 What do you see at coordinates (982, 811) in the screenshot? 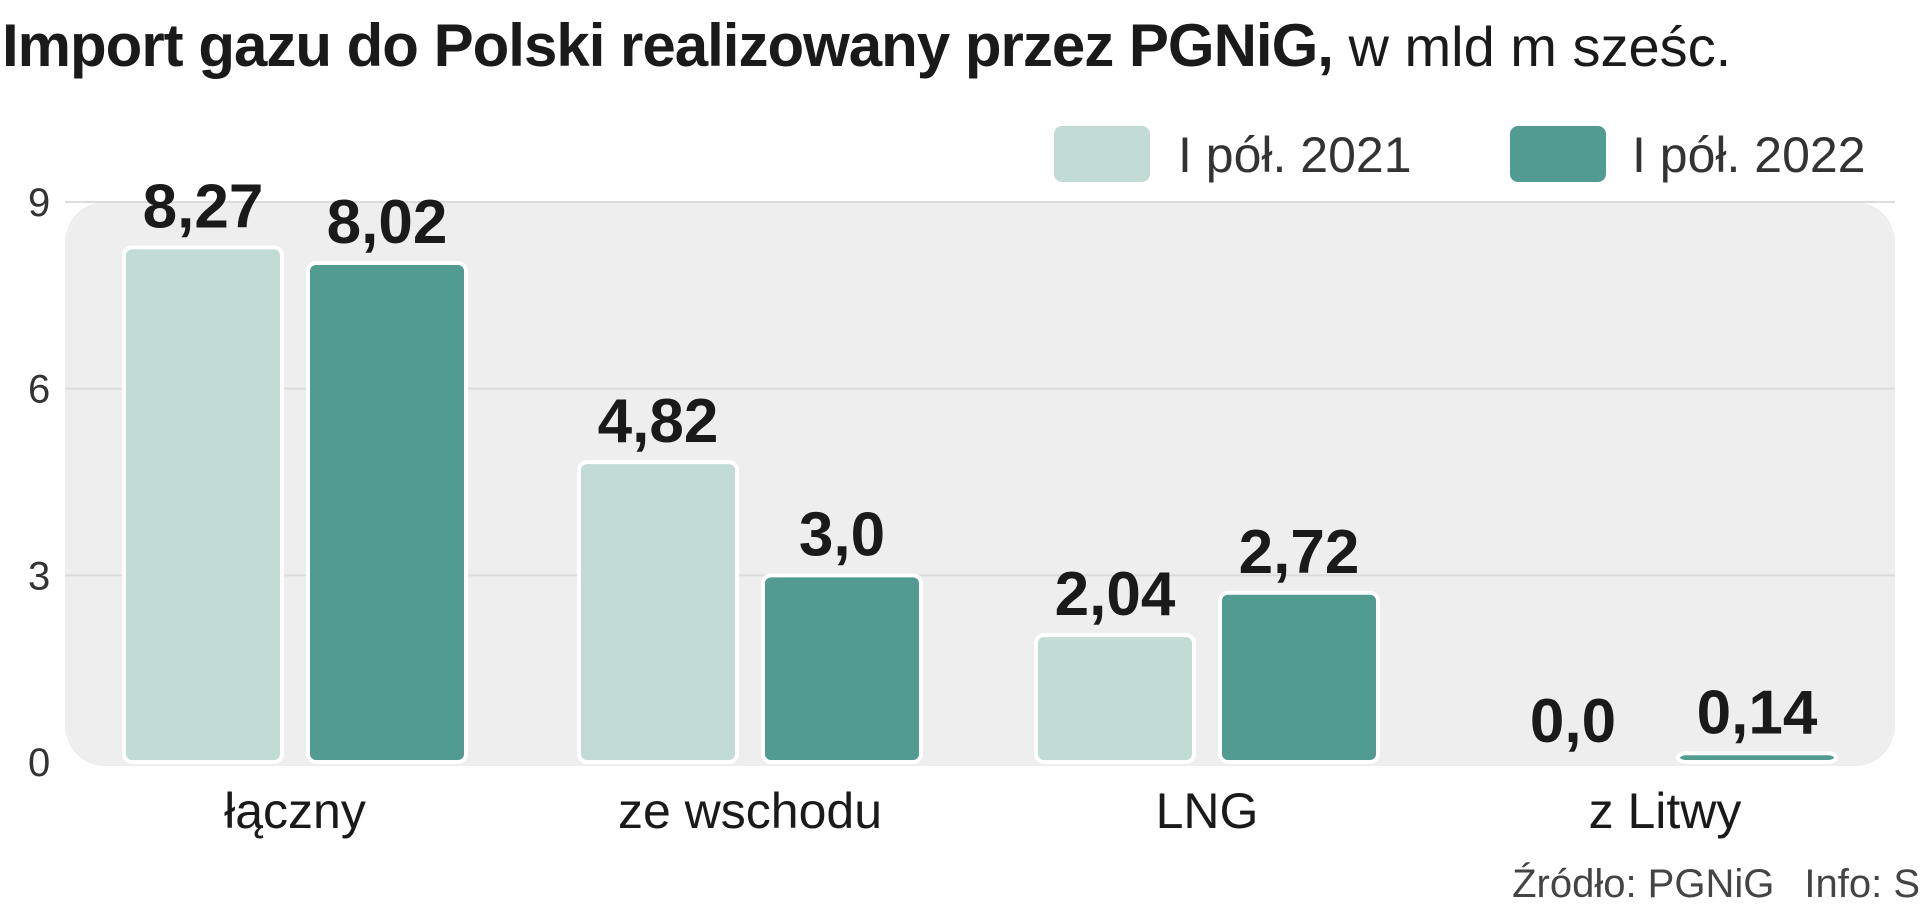
I see `x-axis: łączny ze wschodu LNG z Litwy` at bounding box center [982, 811].